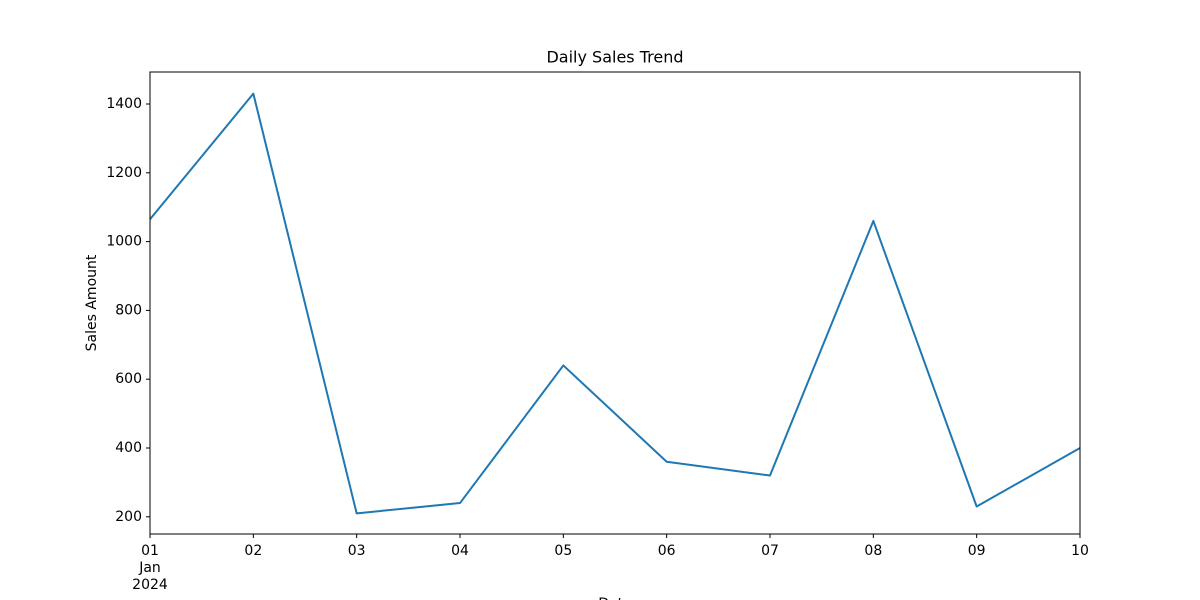 This screenshot has width=1200, height=600. Describe the element at coordinates (92, 302) in the screenshot. I see `y-axis-label: Sales Amount` at that location.